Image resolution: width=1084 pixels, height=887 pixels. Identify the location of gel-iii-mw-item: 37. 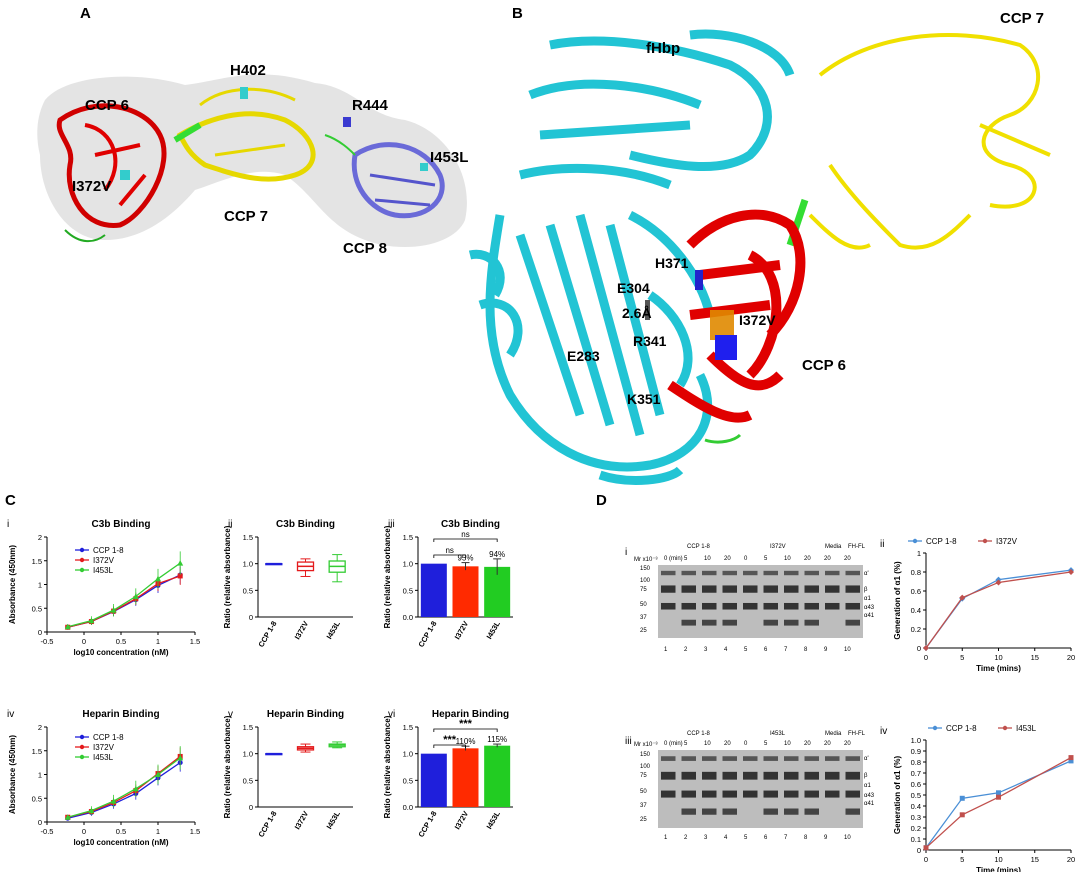
(643, 806).